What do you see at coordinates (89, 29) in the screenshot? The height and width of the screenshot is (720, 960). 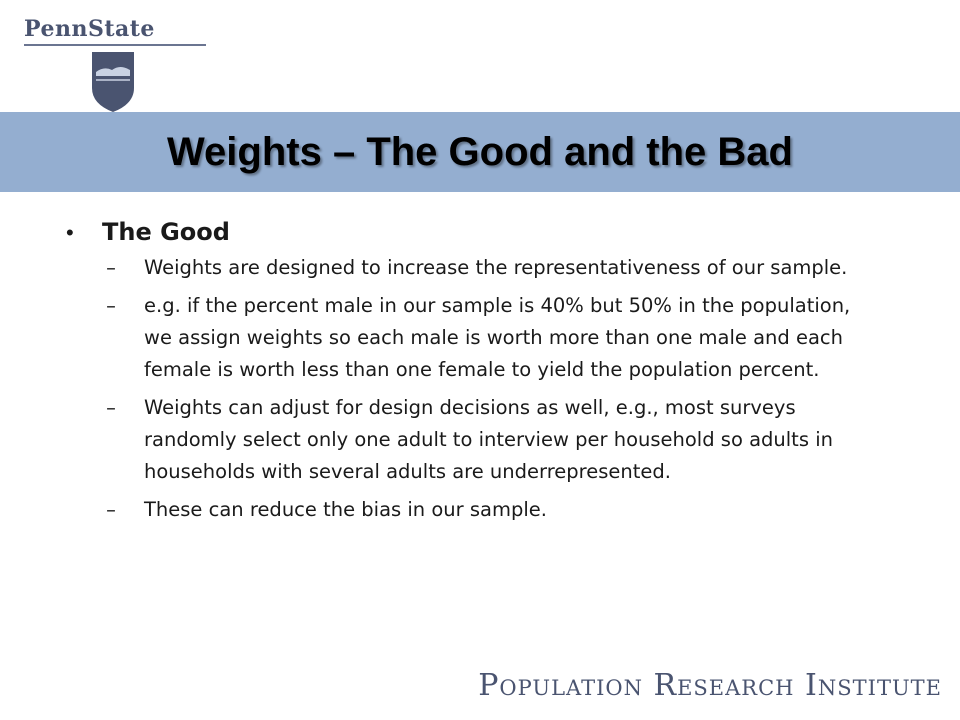 I see `pennstate-wordmark: PennState` at bounding box center [89, 29].